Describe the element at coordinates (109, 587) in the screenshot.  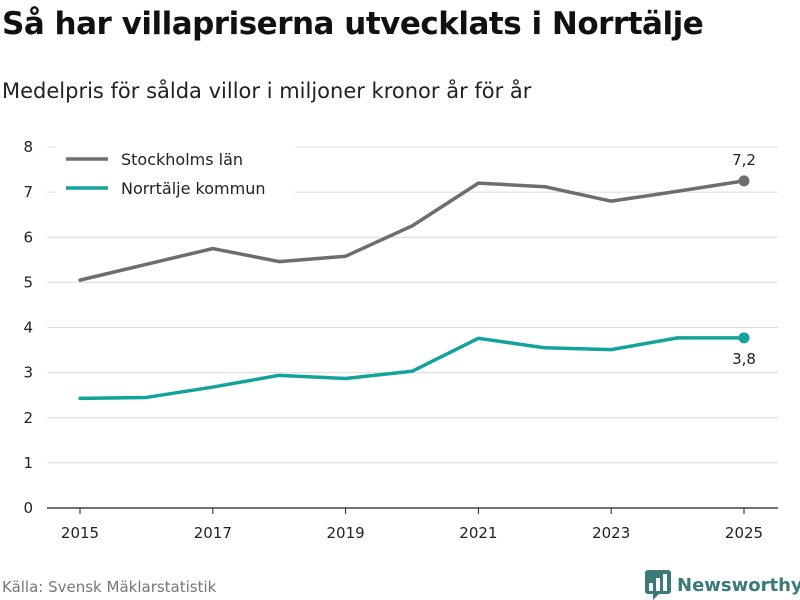
I see `source-note: Källa: Svensk Mäklarstatistik` at that location.